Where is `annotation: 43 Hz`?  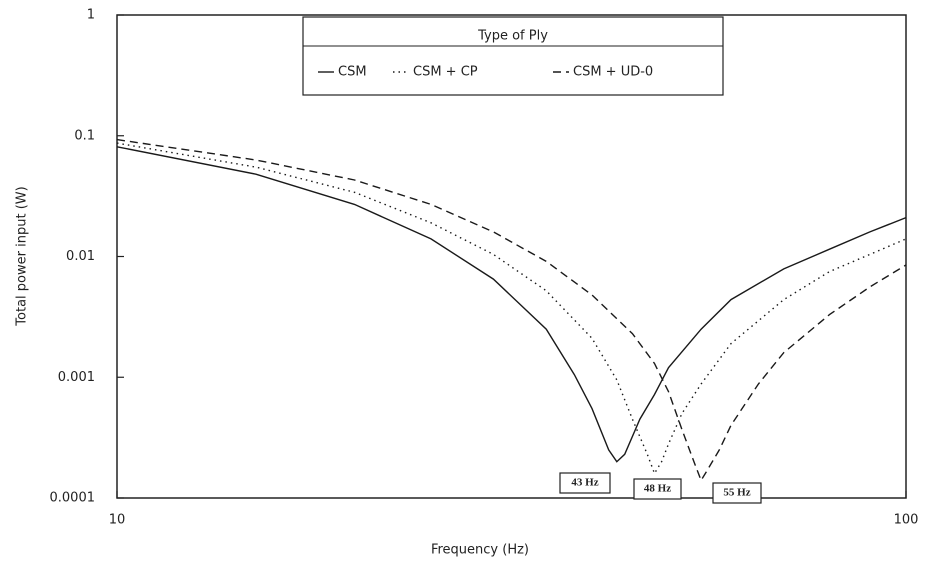
annotation: 43 Hz is located at coordinates (584, 483).